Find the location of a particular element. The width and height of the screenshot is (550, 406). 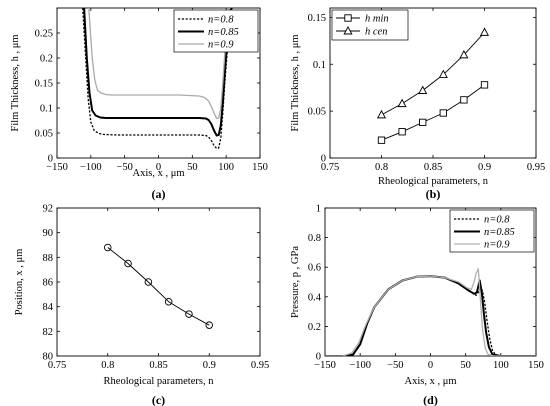

y-tick-label: 0.8 is located at coordinates (314, 238).